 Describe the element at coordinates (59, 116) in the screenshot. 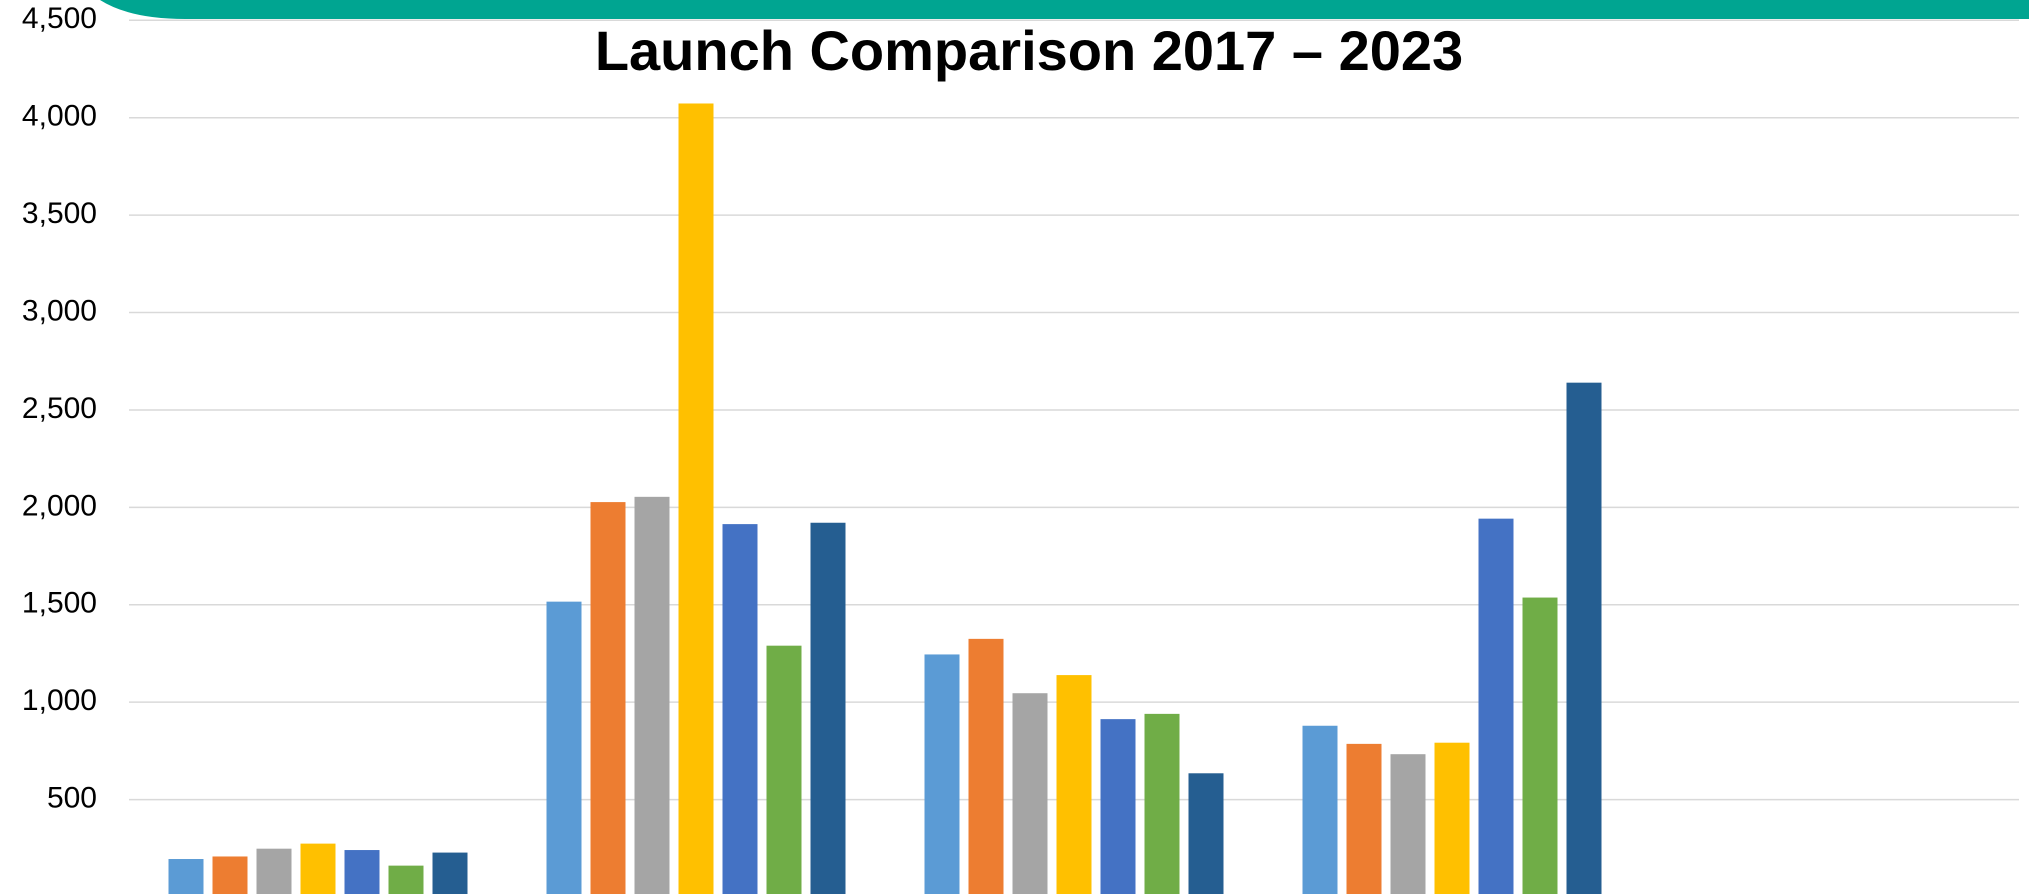

I see `y-tick-label: 4,000` at that location.